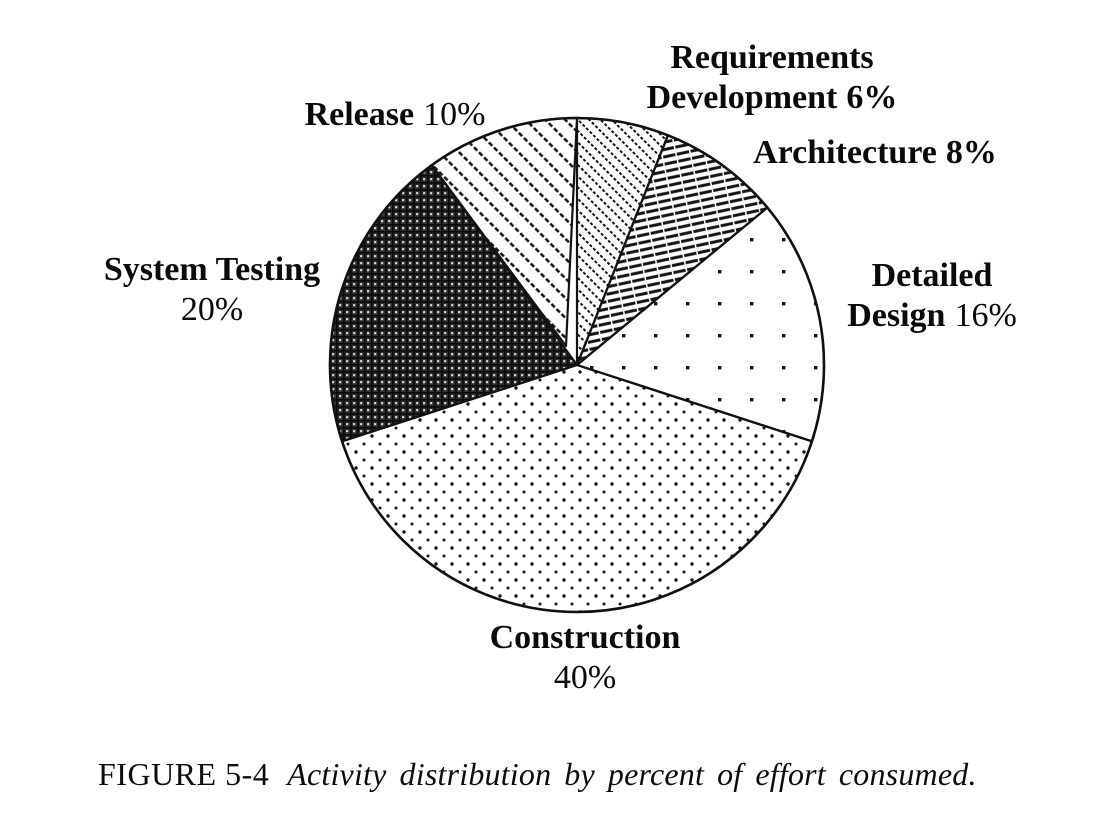  Describe the element at coordinates (896, 315) in the screenshot. I see `detailed-name2: Design` at that location.